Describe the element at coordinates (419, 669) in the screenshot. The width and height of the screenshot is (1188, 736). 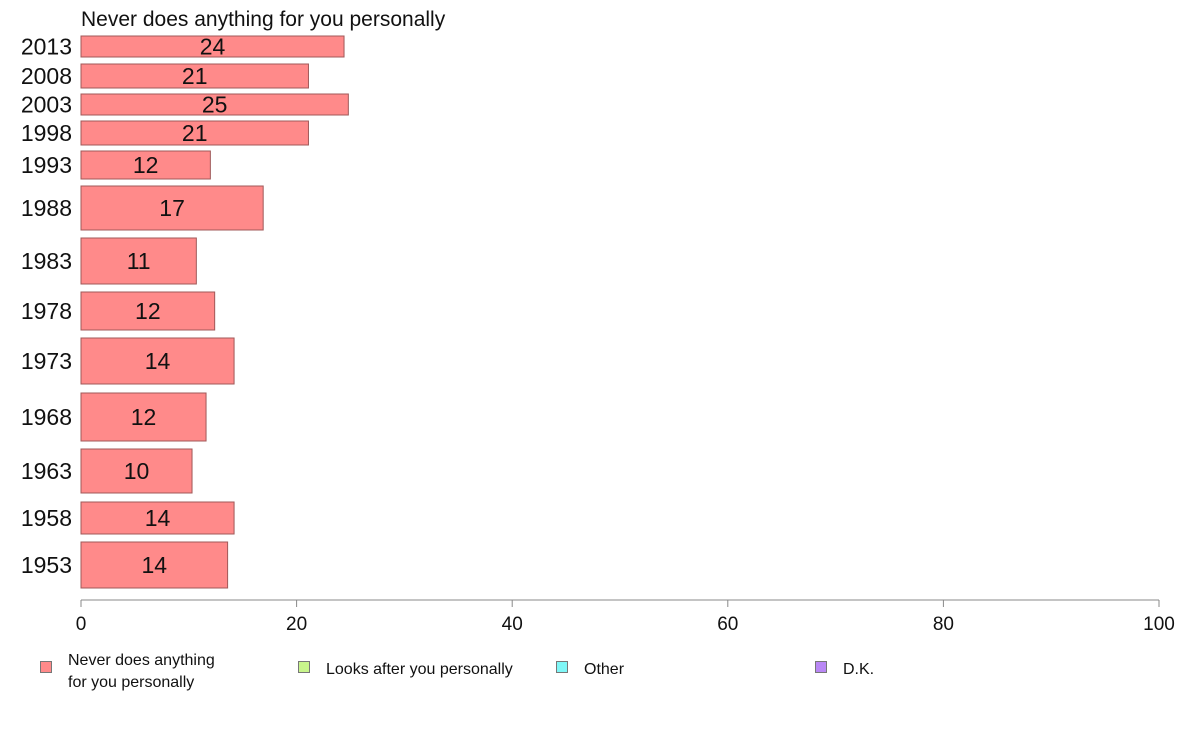
I see `legend-label-looks-after: Looks after you personally` at that location.